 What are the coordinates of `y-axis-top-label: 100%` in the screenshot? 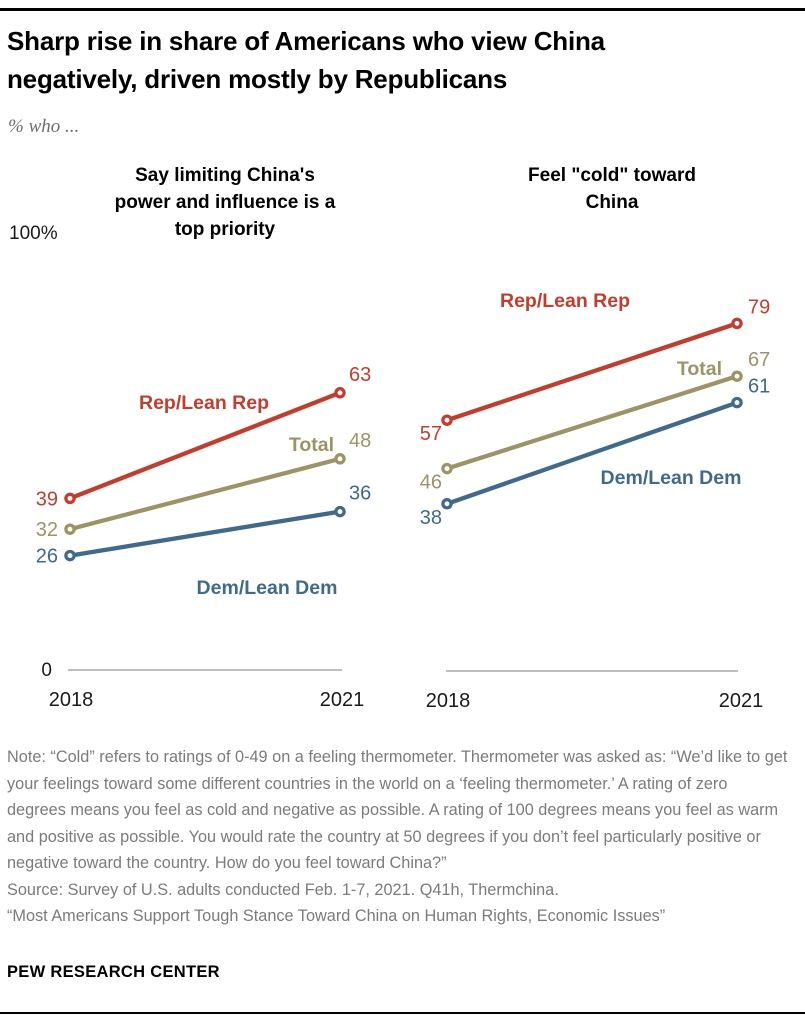 It's located at (33, 233).